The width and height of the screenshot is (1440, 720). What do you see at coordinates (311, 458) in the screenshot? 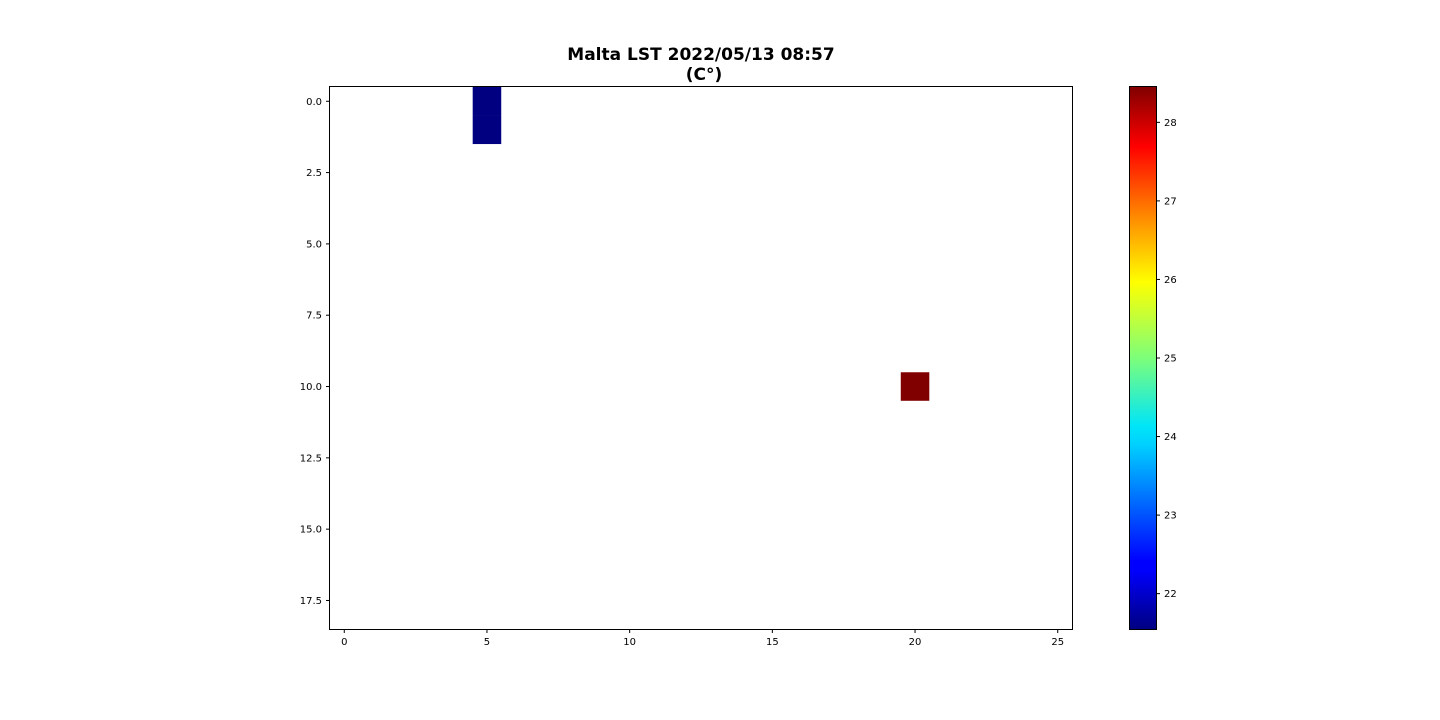
I see `y-tick-label: 12.5` at bounding box center [311, 458].